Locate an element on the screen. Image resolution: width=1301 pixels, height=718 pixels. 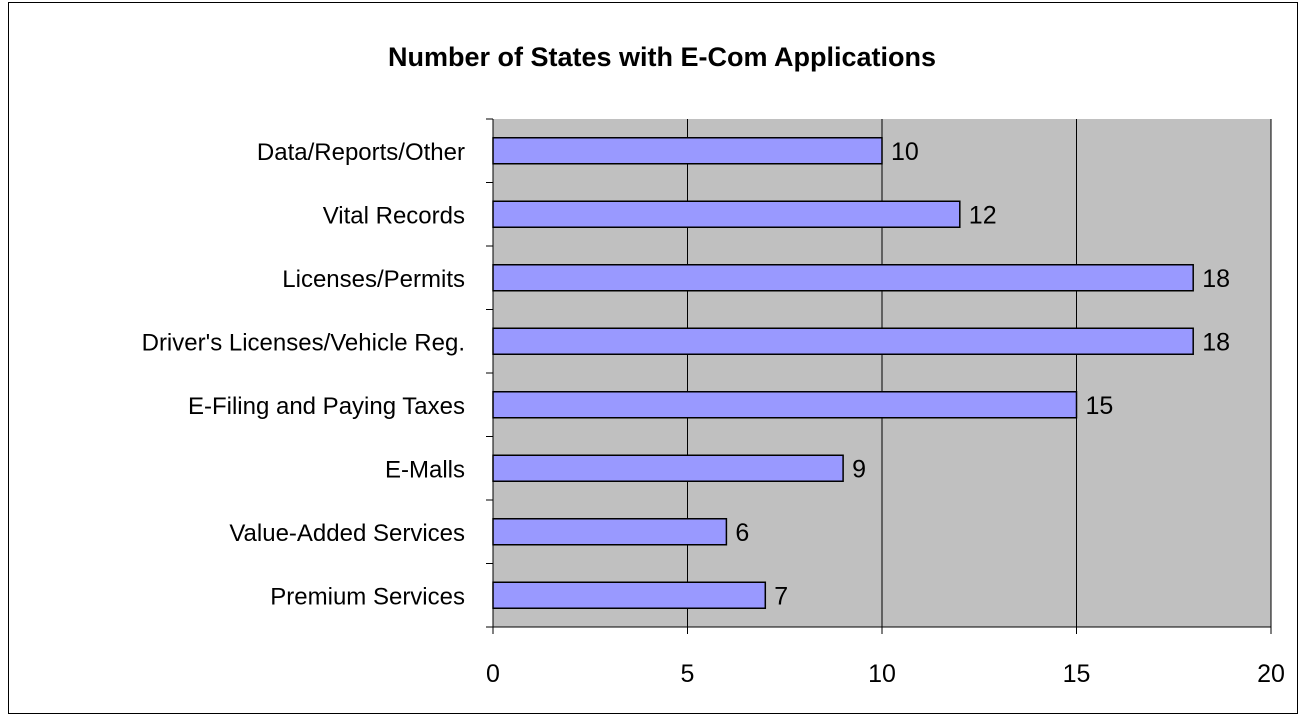
data-label-5: 9 is located at coordinates (859, 469).